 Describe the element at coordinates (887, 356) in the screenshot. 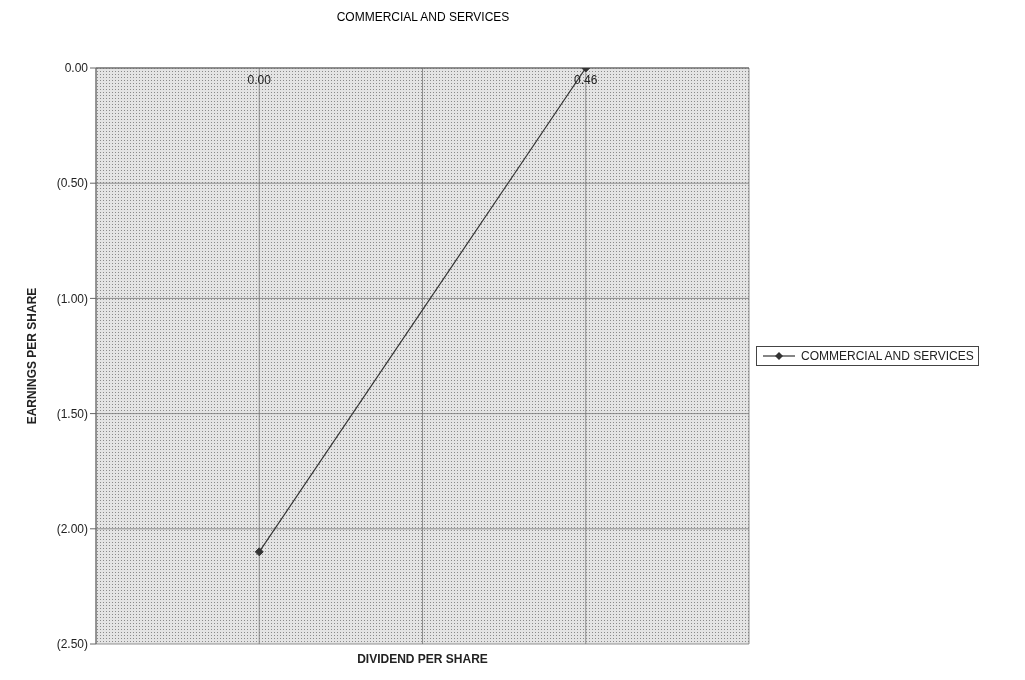

I see `legend-label: COMMERCIAL AND SERVICES` at that location.